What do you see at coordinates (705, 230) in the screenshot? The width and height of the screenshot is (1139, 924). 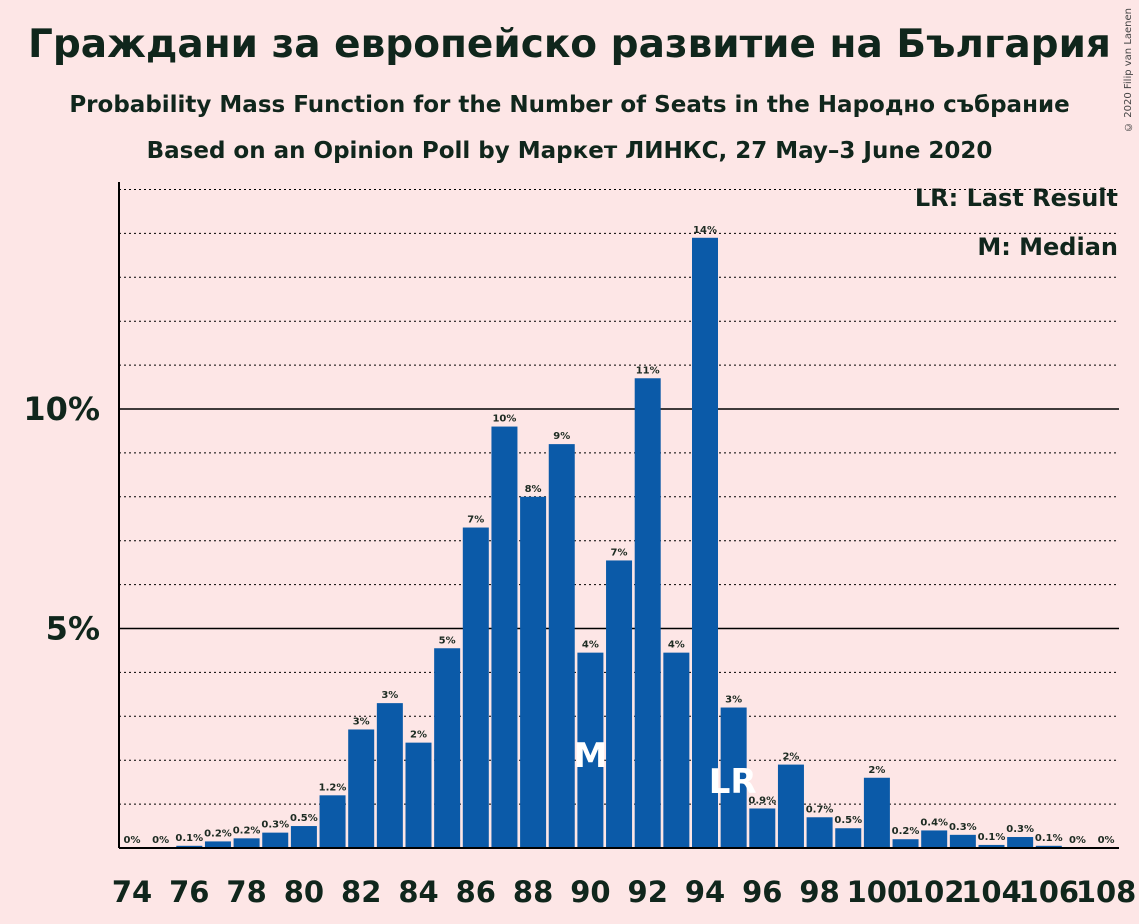 I see `value-label-seat-94: 14%` at bounding box center [705, 230].